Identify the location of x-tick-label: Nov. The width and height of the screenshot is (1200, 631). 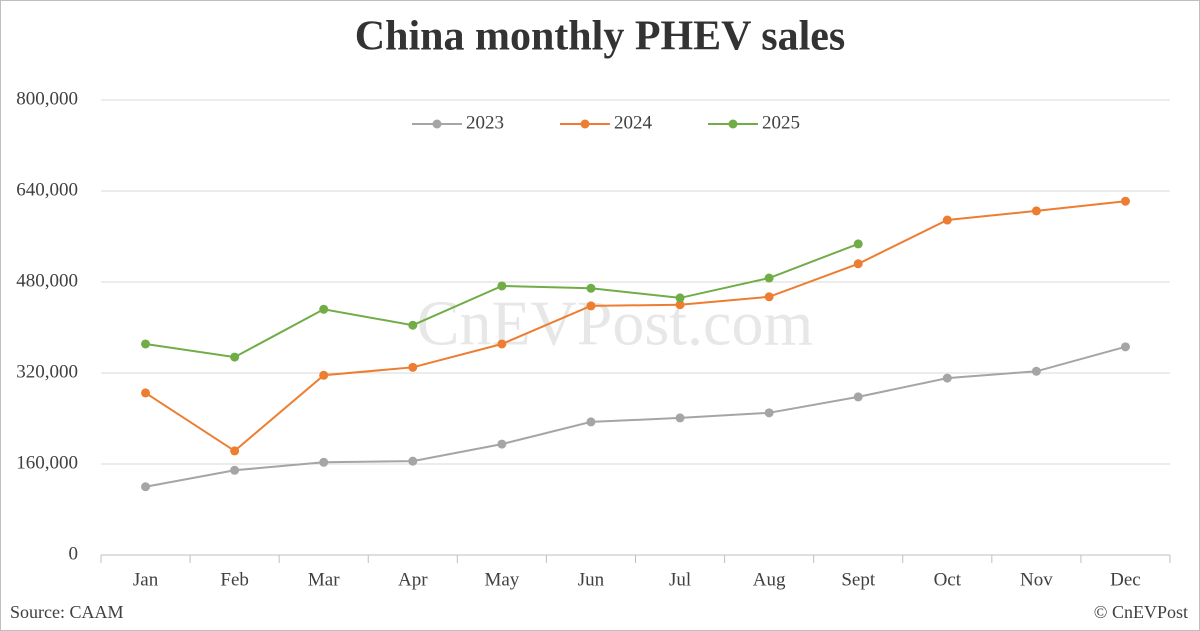
(1036, 579).